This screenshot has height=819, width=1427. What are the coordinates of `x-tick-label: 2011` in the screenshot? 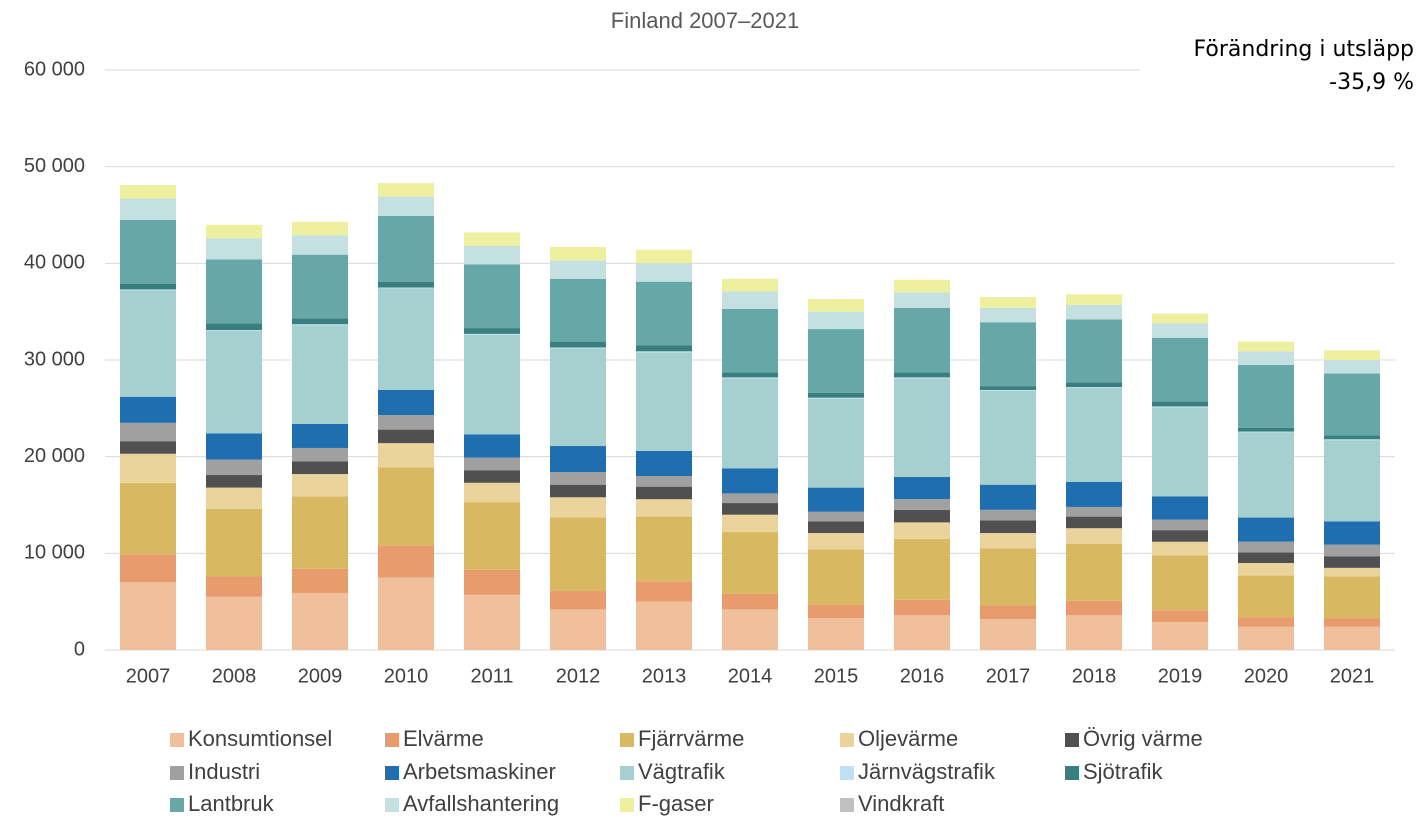 It's located at (491, 676).